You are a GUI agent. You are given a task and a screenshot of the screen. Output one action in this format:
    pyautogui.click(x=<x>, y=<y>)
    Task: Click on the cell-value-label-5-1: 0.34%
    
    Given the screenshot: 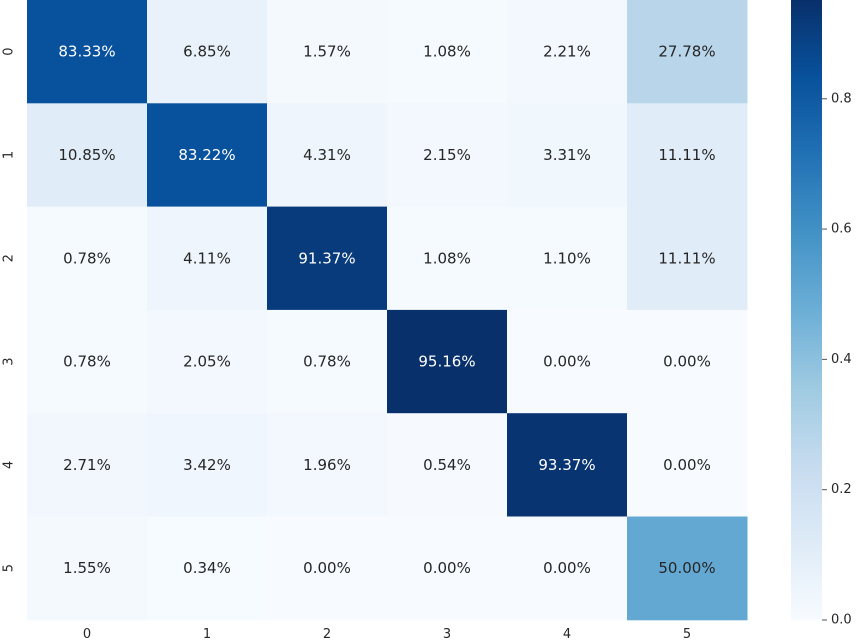 What is the action you would take?
    pyautogui.click(x=207, y=568)
    